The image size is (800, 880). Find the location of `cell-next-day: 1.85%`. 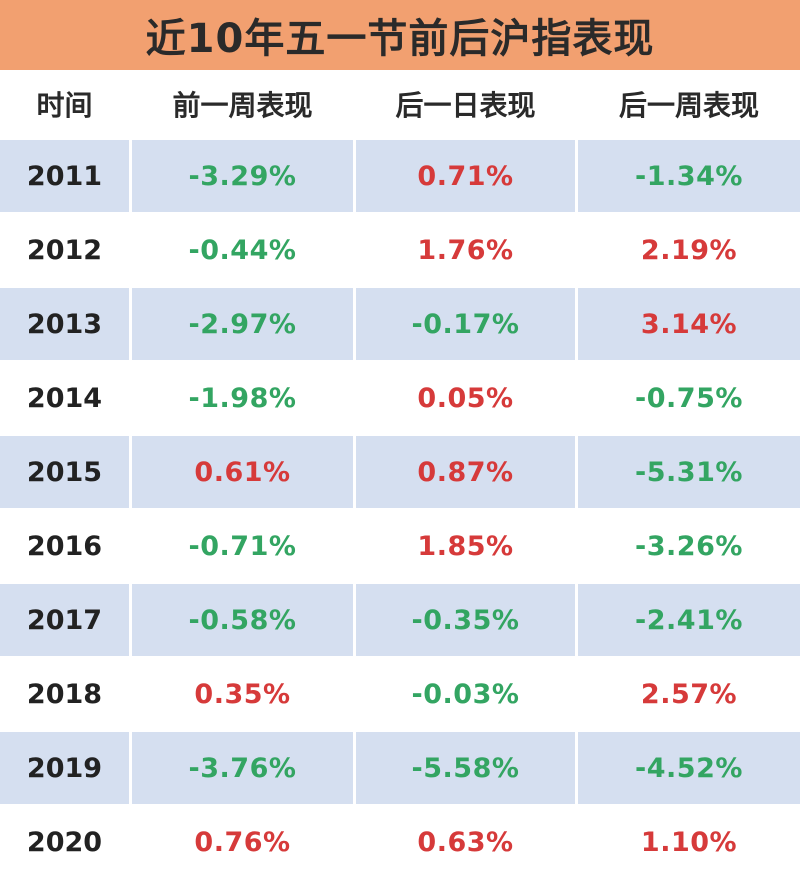

cell-next-day: 1.85% is located at coordinates (467, 546).